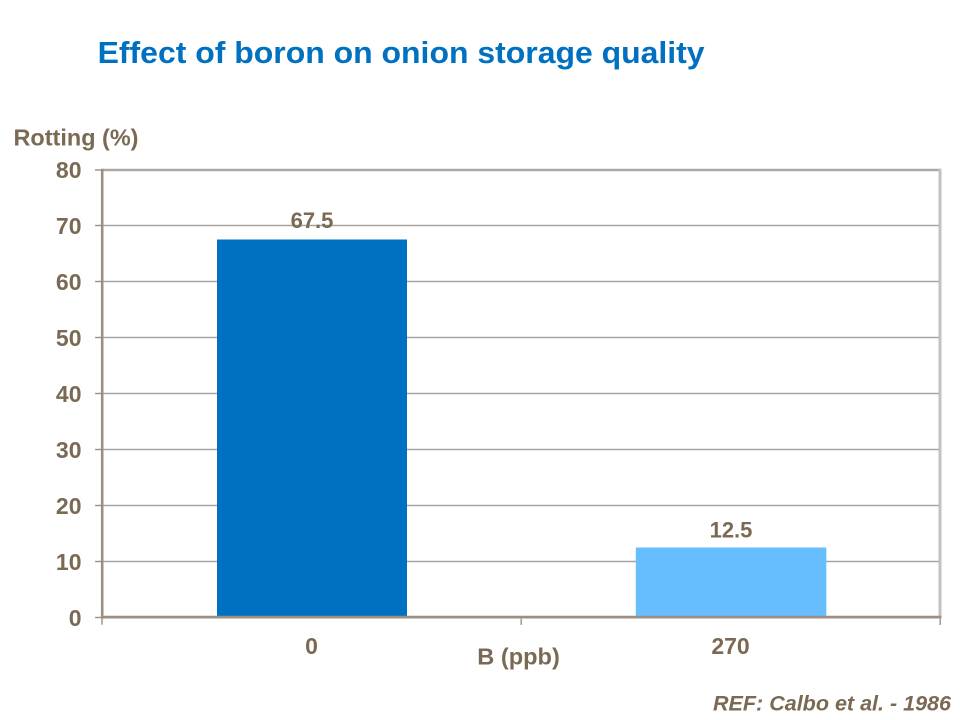  What do you see at coordinates (69, 450) in the screenshot?
I see `svg-text: 30` at bounding box center [69, 450].